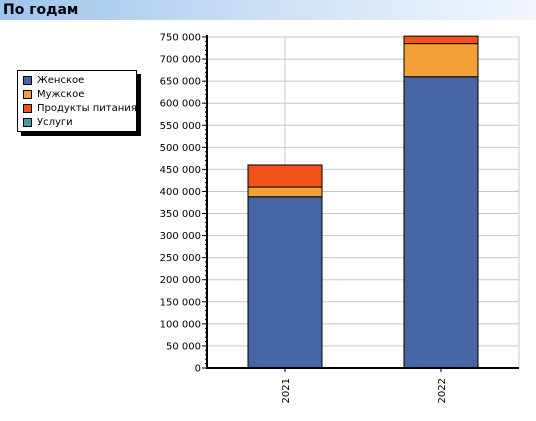 Image resolution: width=536 pixels, height=421 pixels. I want to click on section-header: По годам, so click(268, 10).